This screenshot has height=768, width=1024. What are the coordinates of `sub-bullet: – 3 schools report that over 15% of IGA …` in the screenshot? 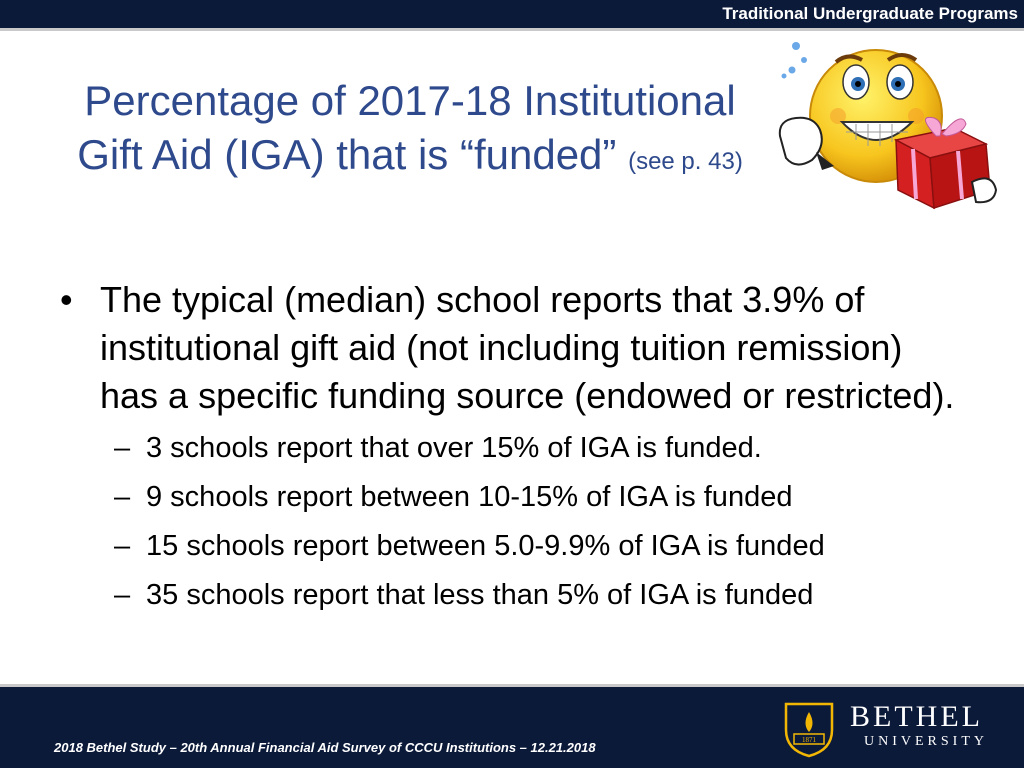 It's located at (438, 448).